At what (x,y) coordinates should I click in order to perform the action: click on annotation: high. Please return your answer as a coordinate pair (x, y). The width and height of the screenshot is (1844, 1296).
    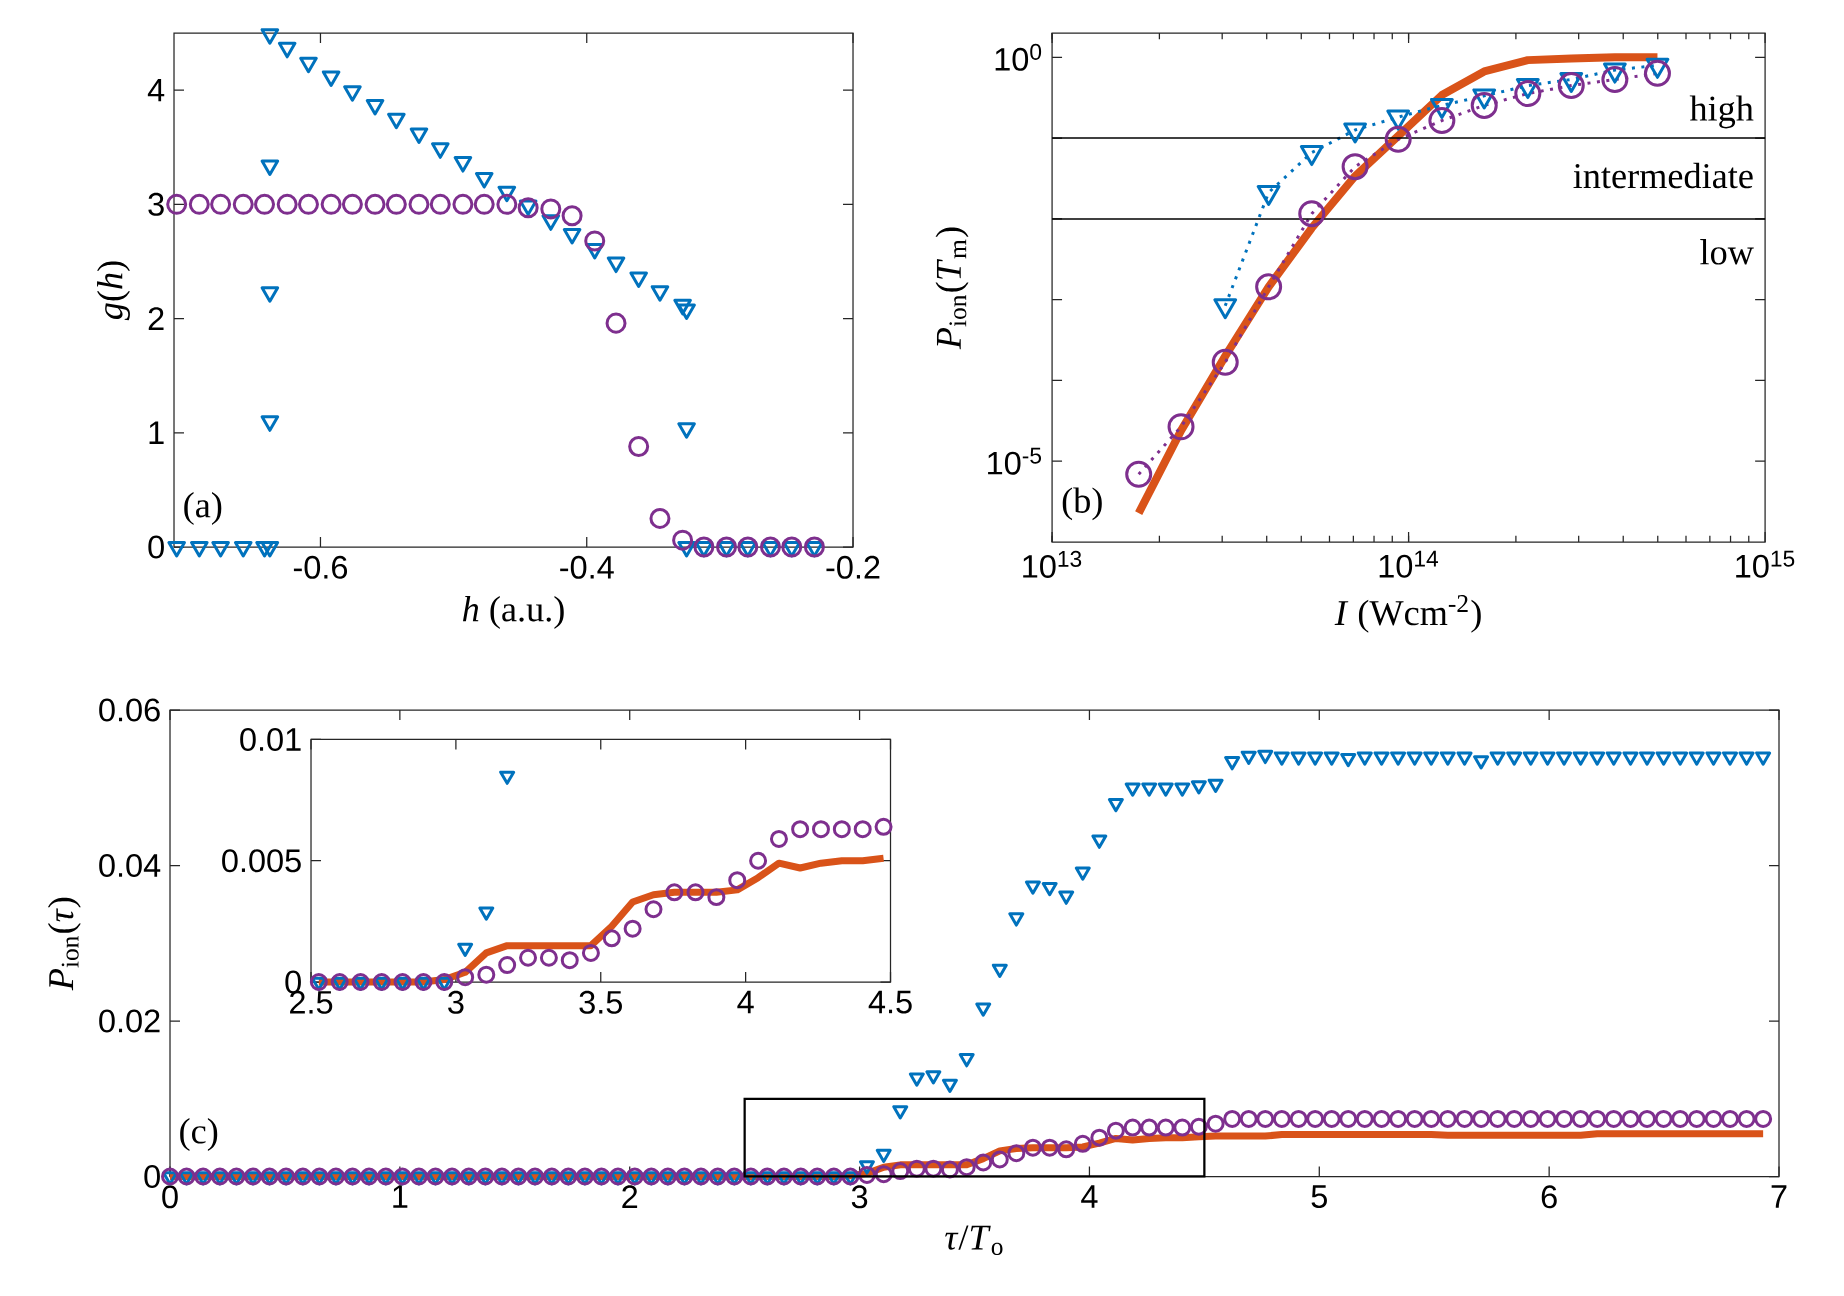
    Looking at the image, I should click on (1721, 112).